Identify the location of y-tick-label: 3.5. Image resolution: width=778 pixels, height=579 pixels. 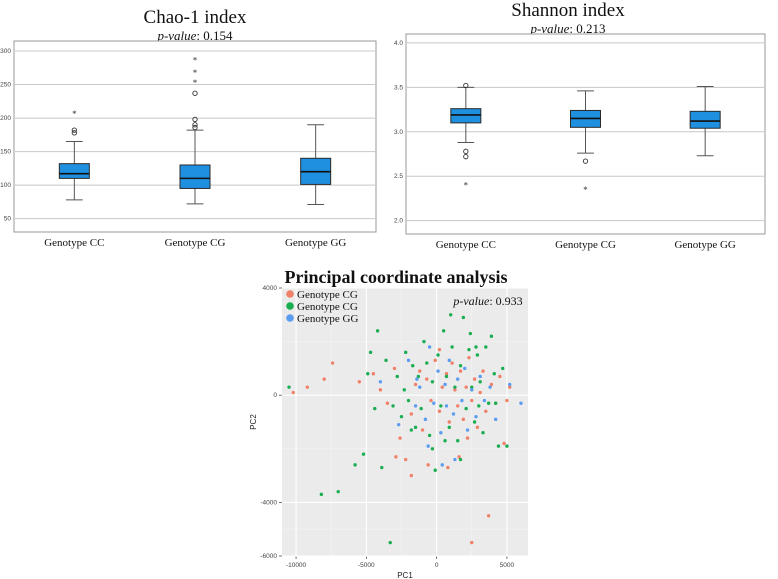
(398, 87).